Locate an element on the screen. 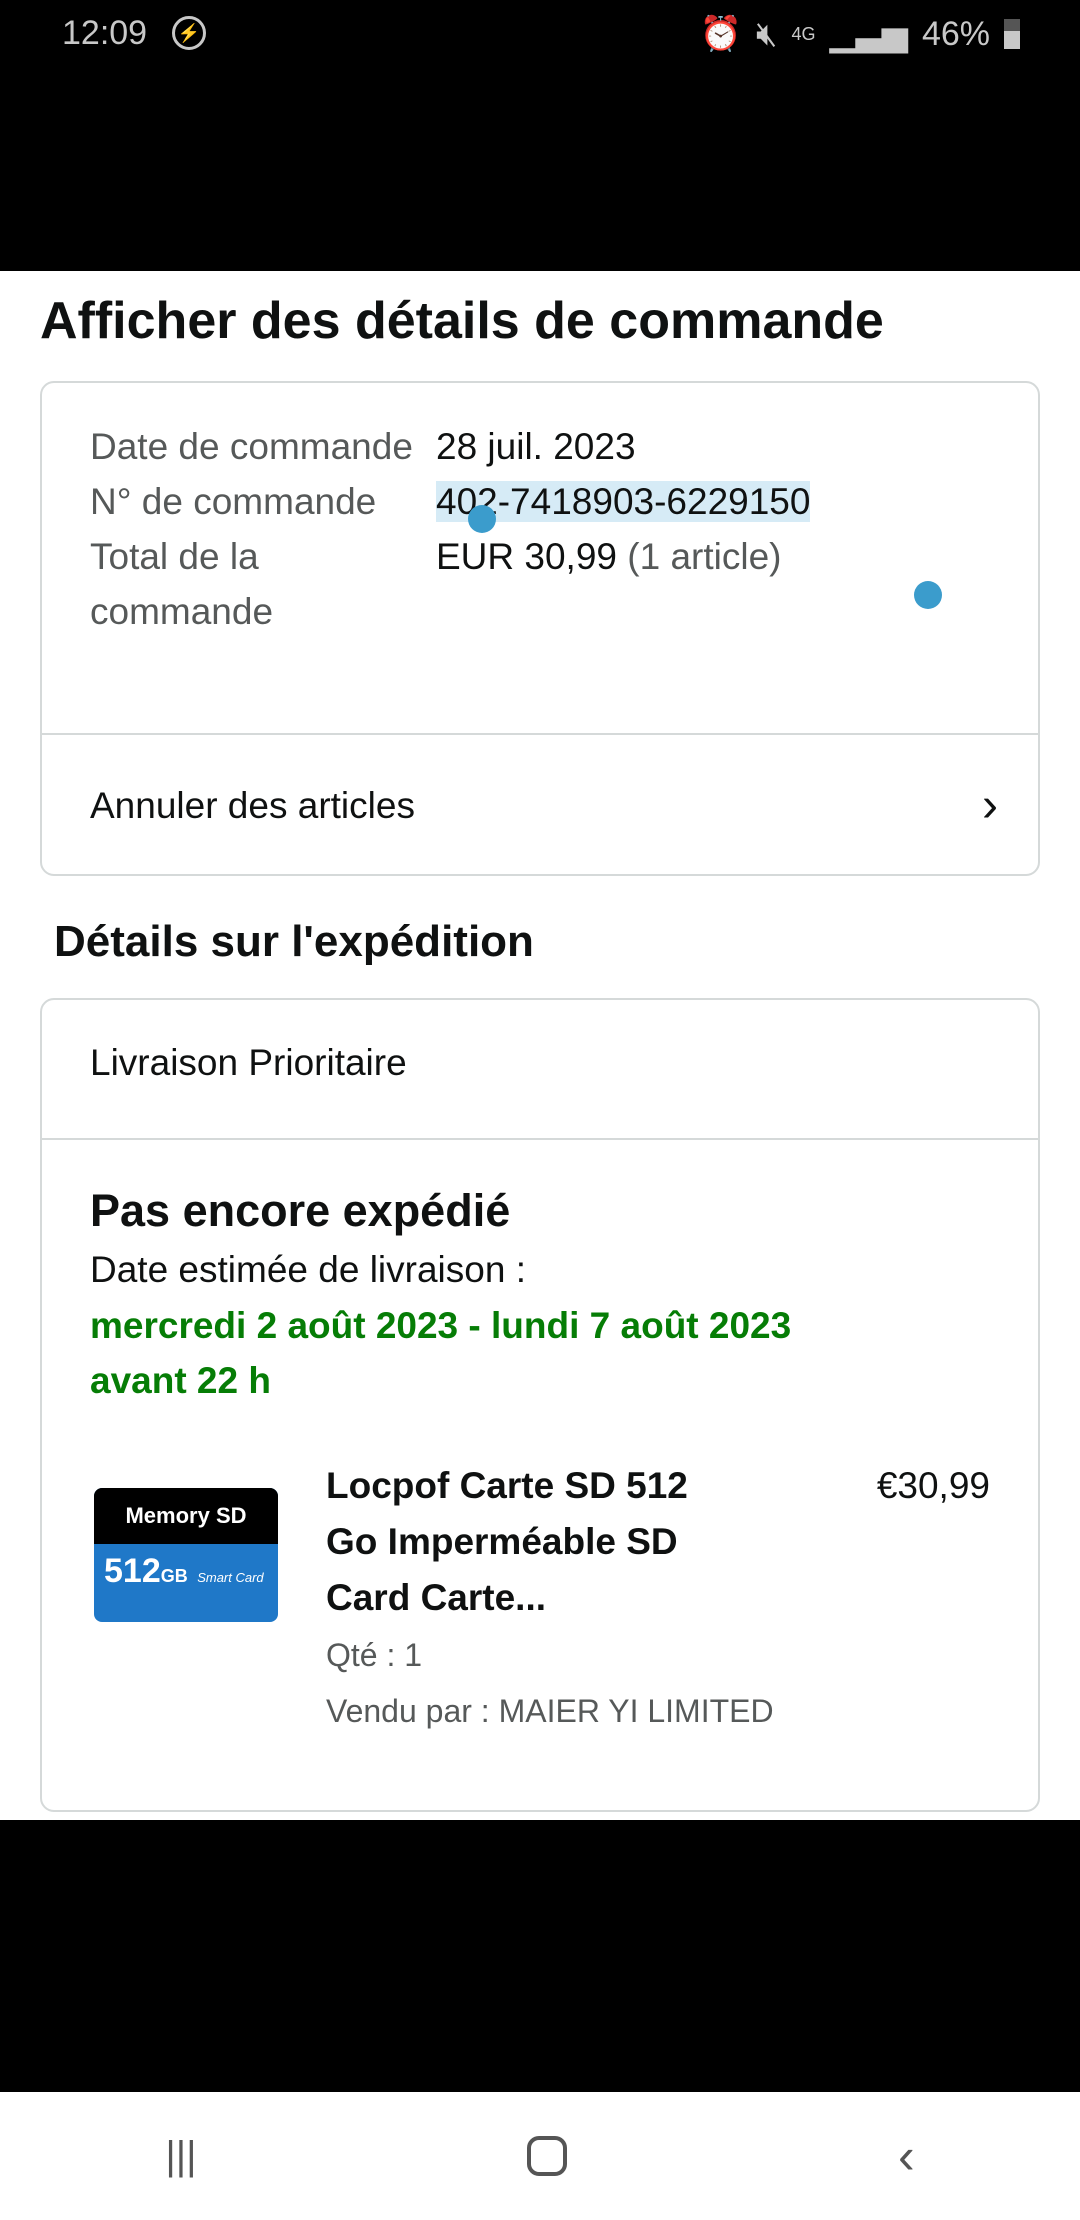  product-image-unit: GB is located at coordinates (174, 1576).